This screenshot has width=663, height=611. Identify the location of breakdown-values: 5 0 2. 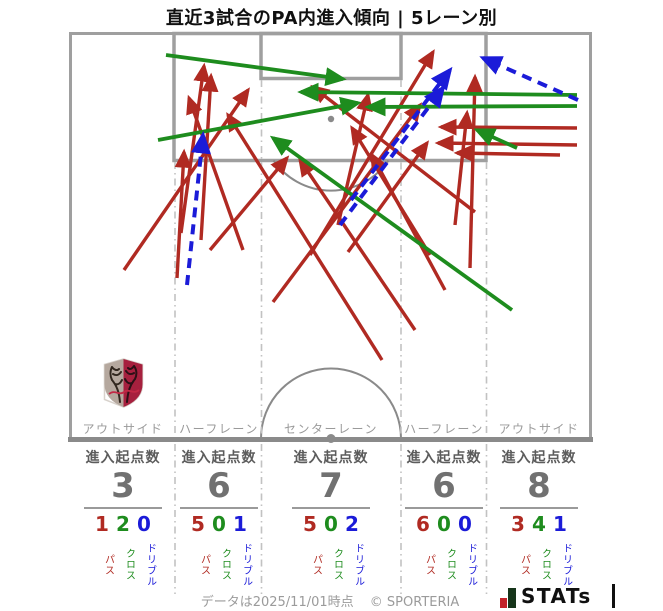
(331, 524).